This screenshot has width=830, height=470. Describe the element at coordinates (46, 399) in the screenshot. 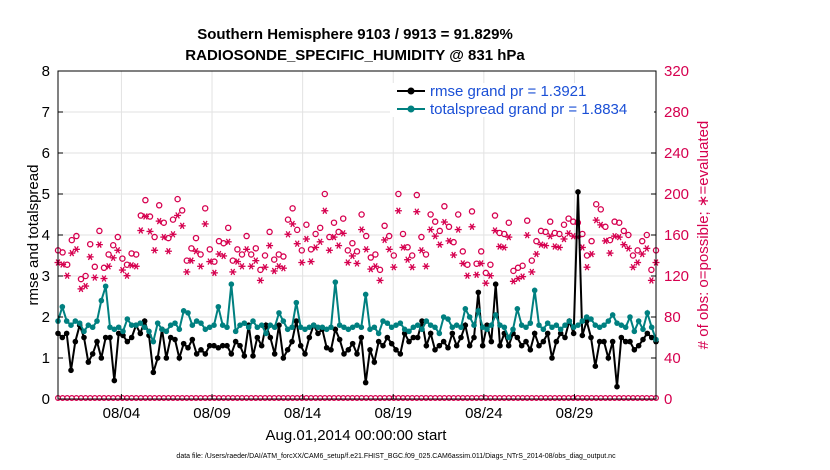

I see `y-tick-label: 0` at that location.